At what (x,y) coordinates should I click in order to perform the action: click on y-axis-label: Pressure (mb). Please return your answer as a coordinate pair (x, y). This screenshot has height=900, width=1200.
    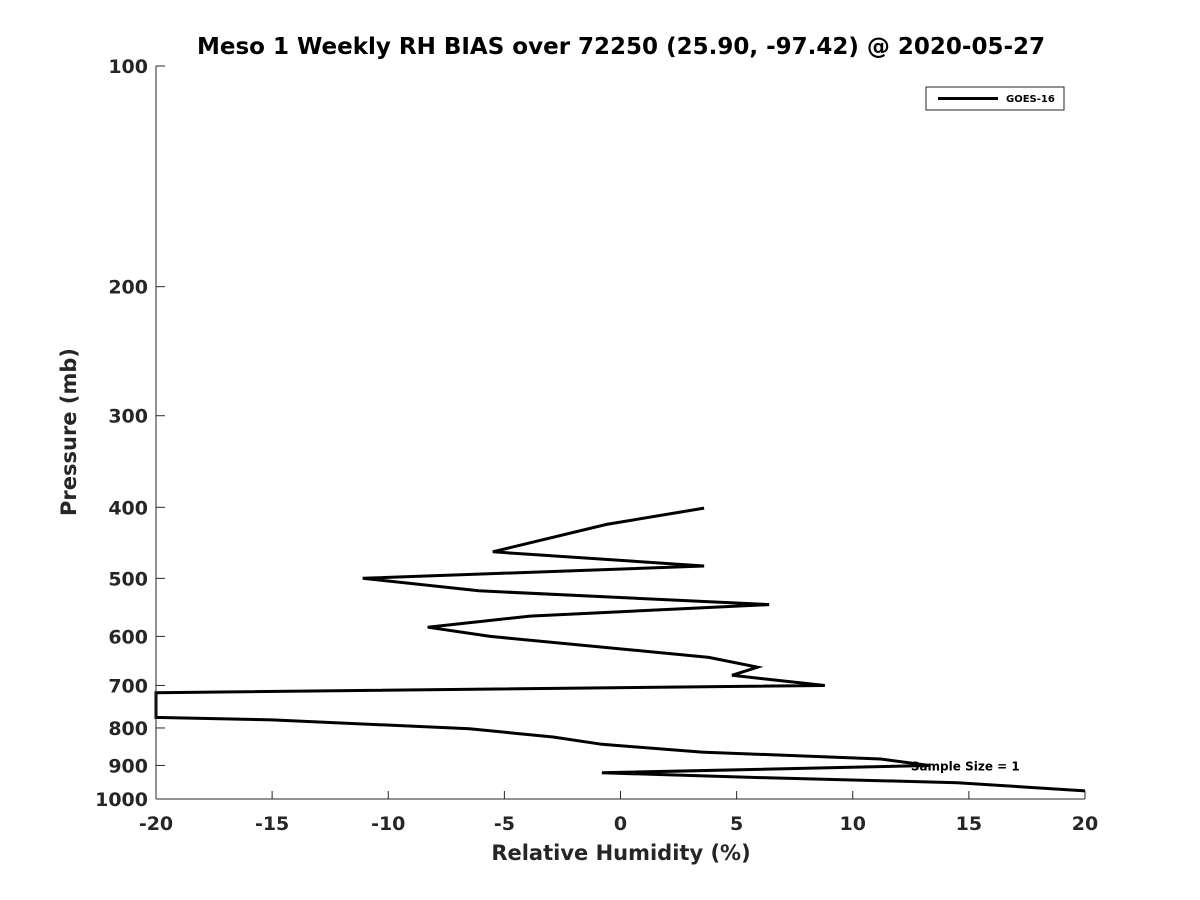
    Looking at the image, I should click on (69, 432).